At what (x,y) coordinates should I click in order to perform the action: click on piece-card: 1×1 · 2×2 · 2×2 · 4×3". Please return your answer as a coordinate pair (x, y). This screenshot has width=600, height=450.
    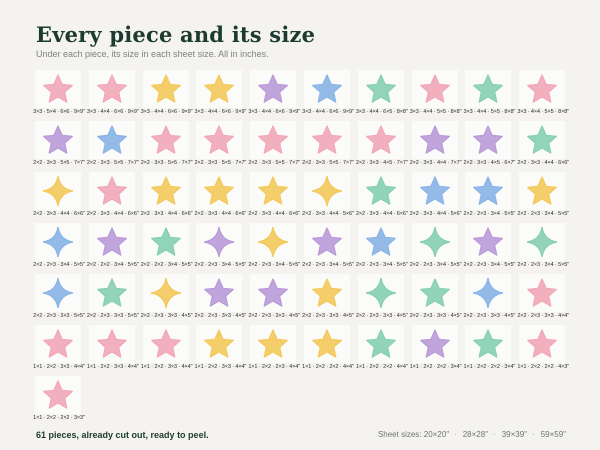
    Looking at the image, I should click on (543, 349).